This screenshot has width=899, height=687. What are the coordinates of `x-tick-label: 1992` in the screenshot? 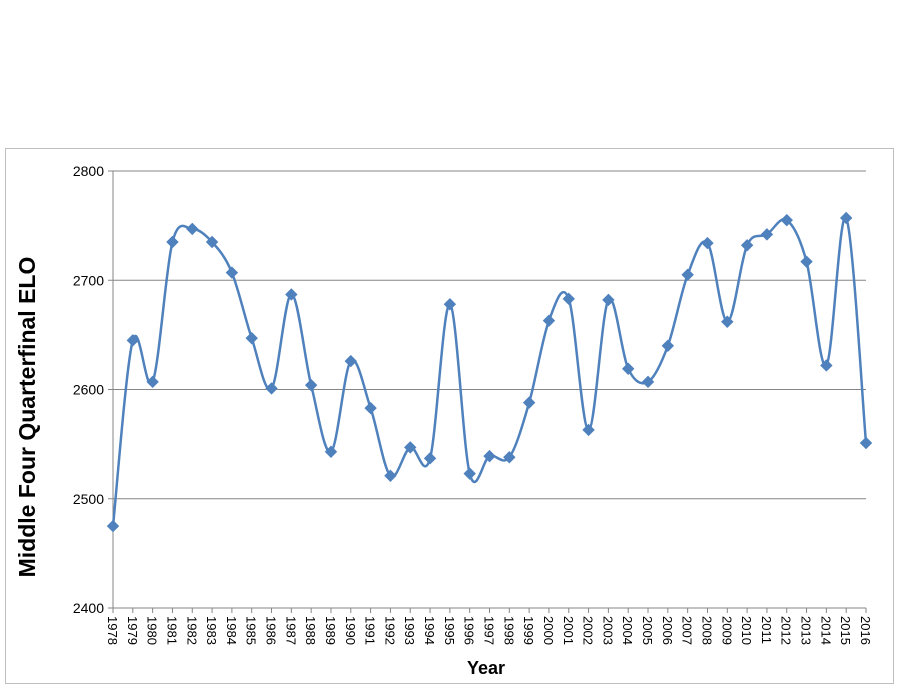 It's located at (389, 630).